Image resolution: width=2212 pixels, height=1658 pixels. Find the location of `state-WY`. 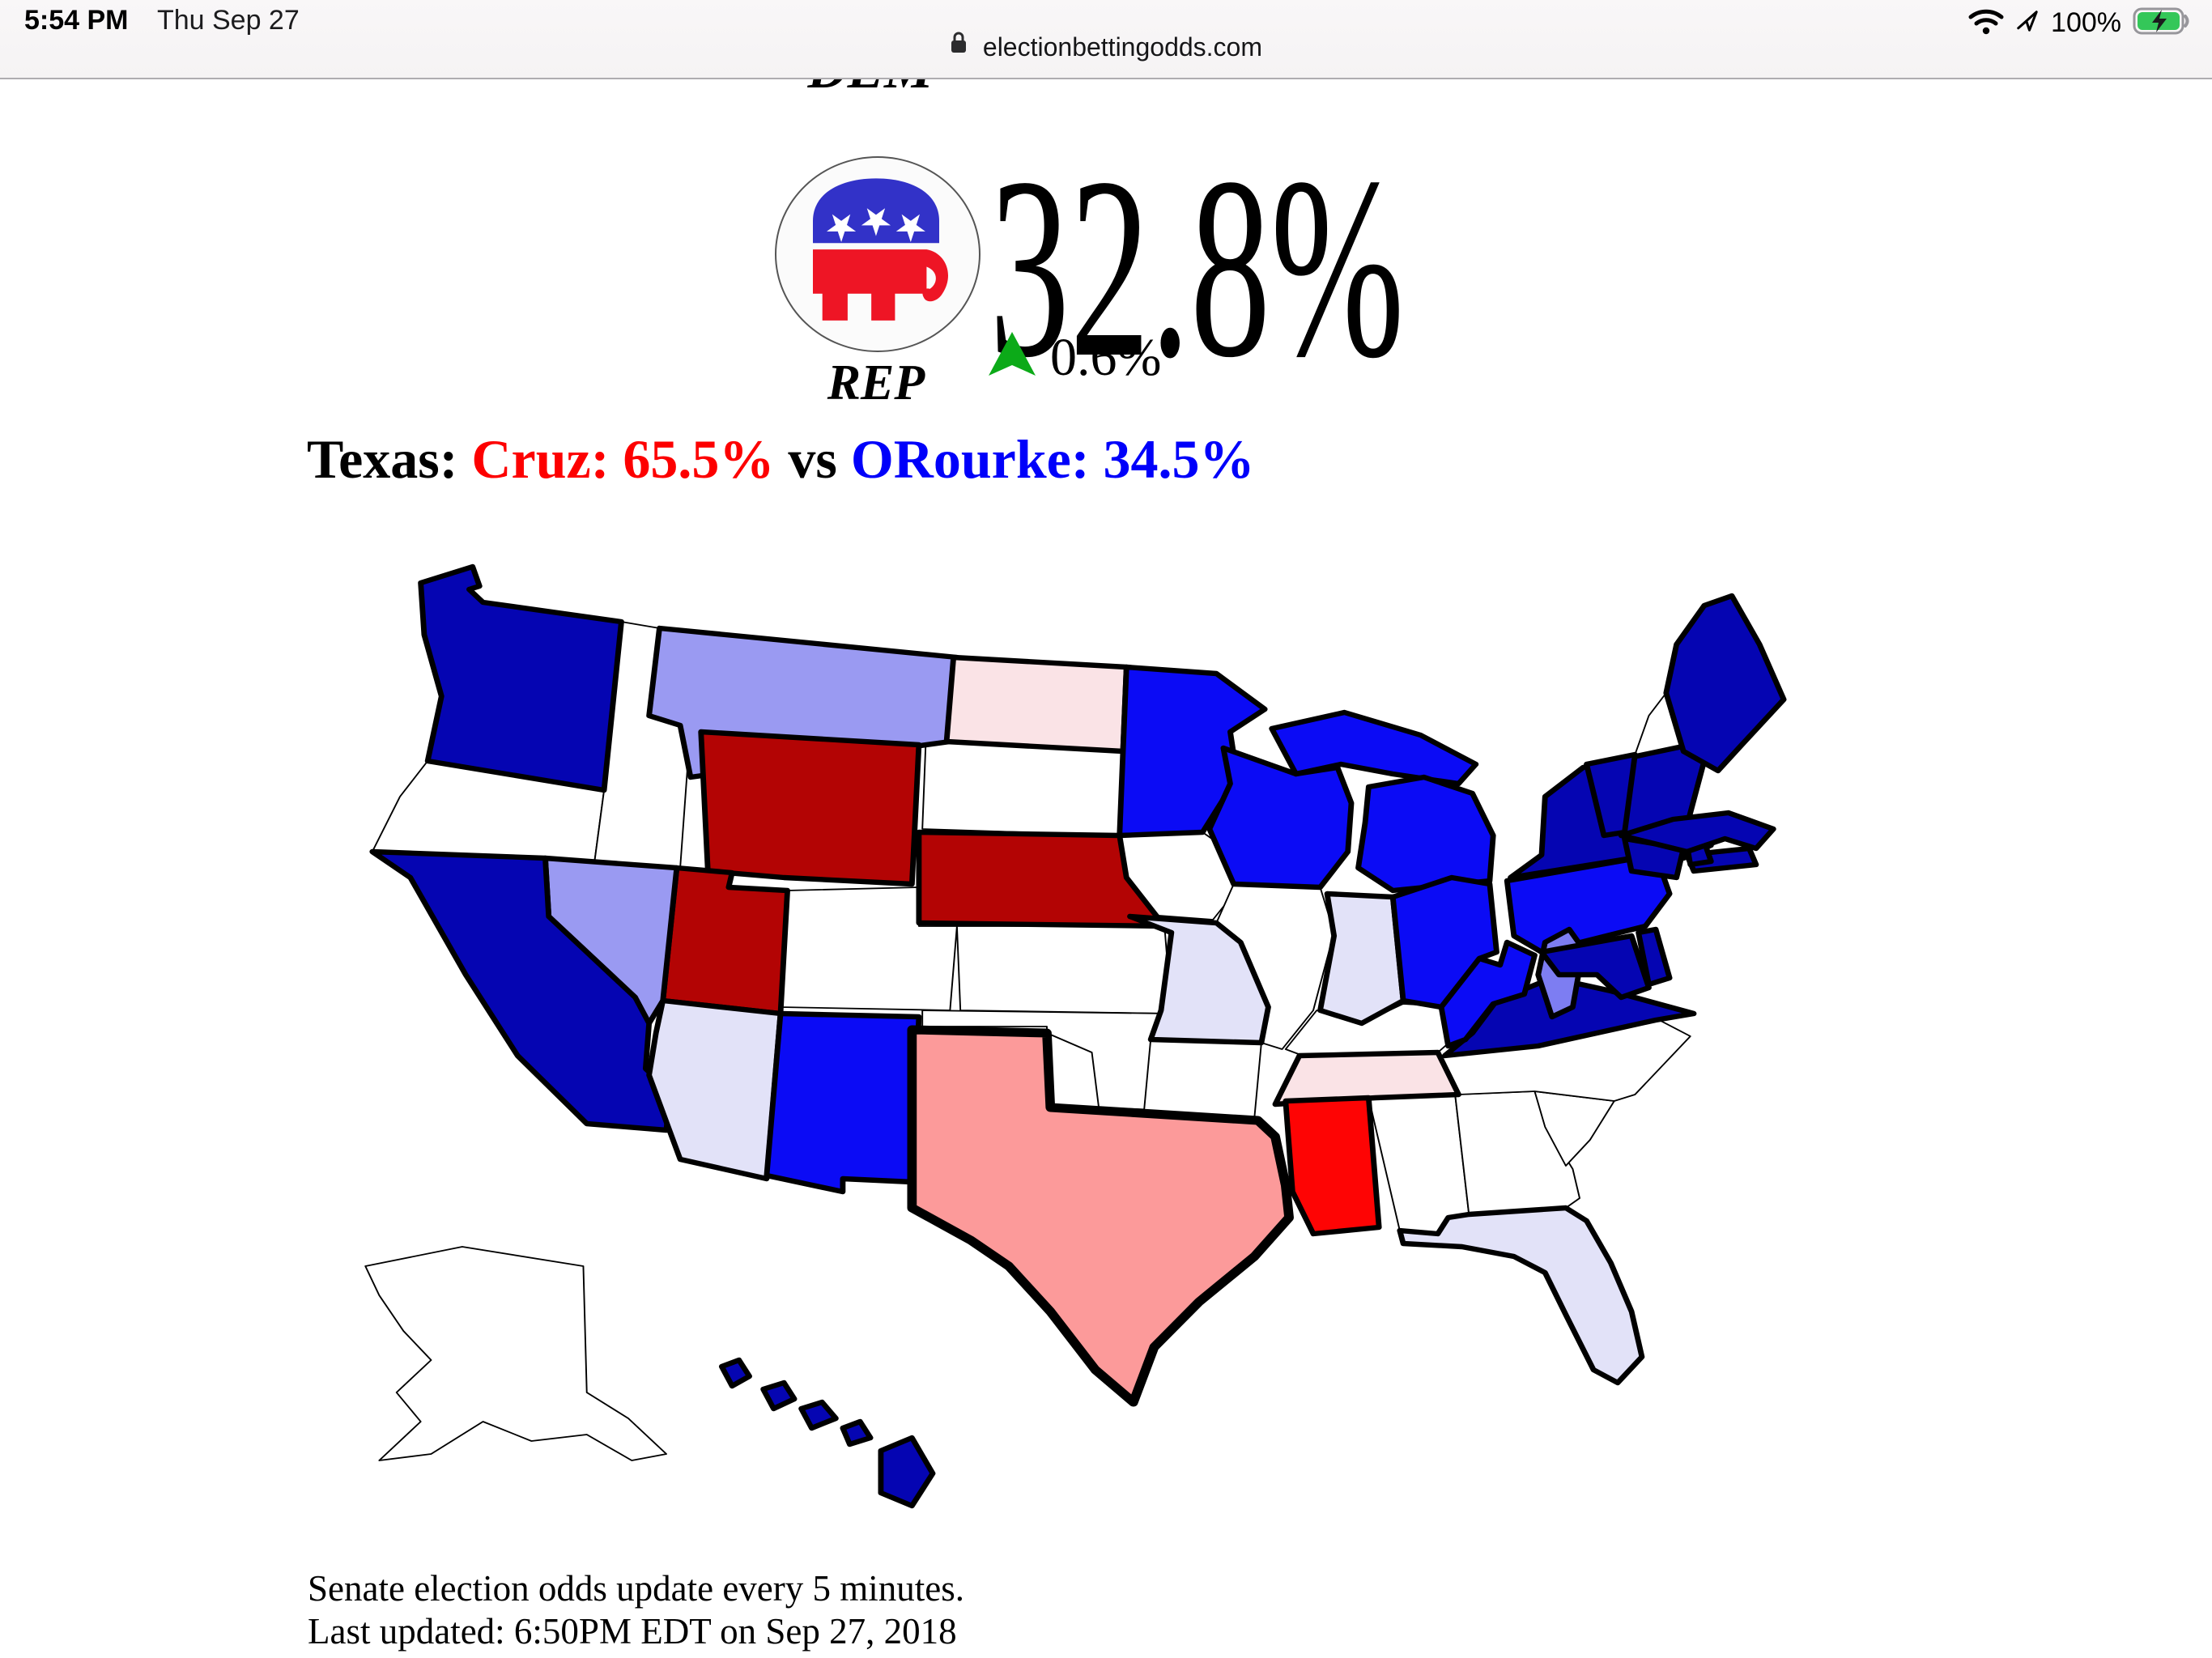

state-WY is located at coordinates (810, 808).